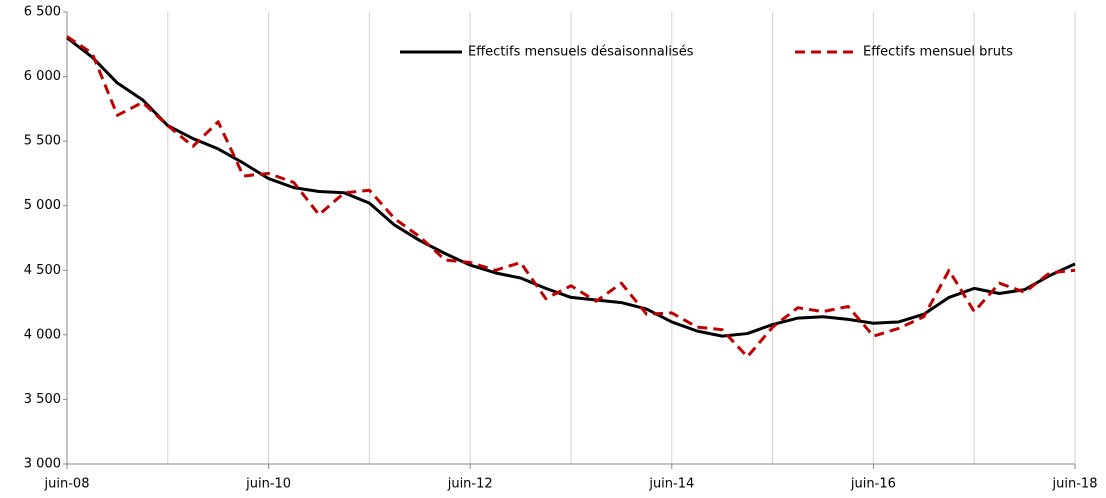 Image resolution: width=1106 pixels, height=498 pixels. Describe the element at coordinates (268, 484) in the screenshot. I see `x-tick-label: juin-10` at that location.